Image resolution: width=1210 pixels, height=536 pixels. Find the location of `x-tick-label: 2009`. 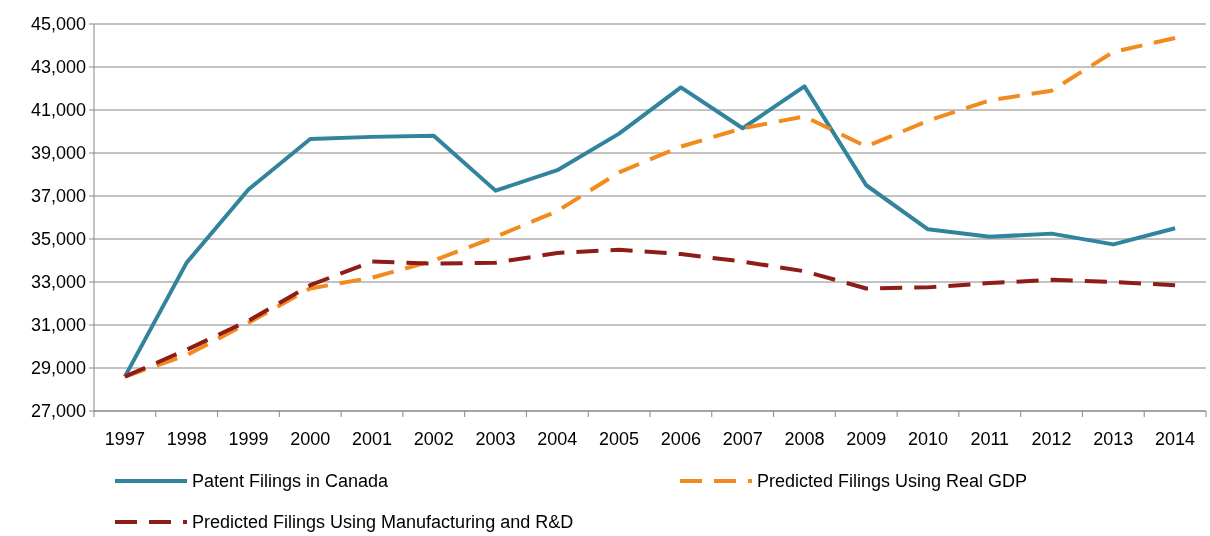

x-tick-label: 2009 is located at coordinates (866, 439).